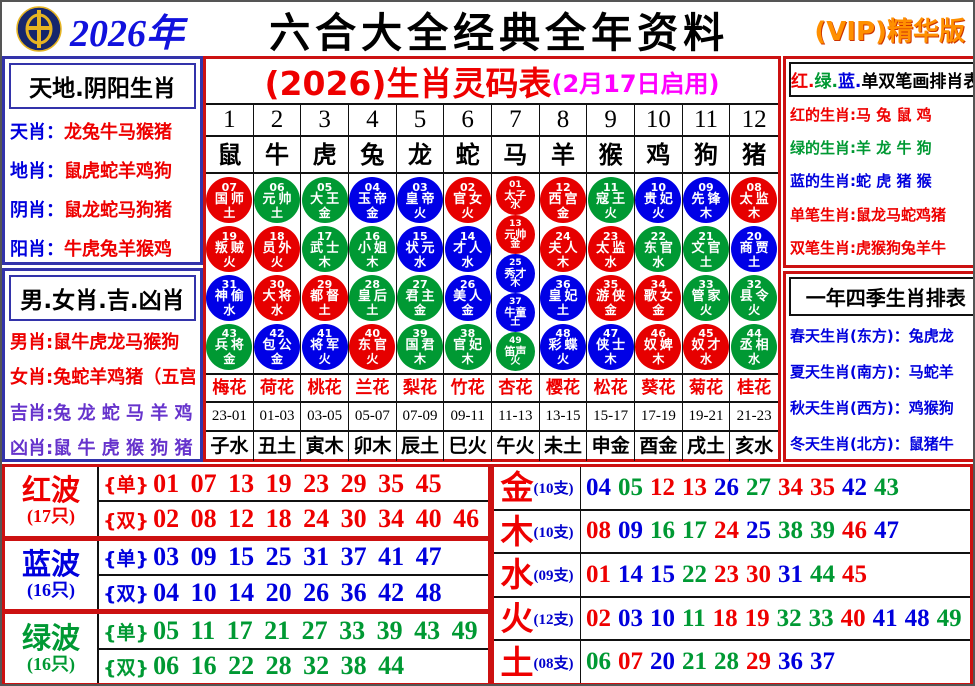 This screenshot has width=975, height=686. I want to click on column-number-row: 1 2 3 4 5 6 7 8 9 10 11 12, so click(492, 119).